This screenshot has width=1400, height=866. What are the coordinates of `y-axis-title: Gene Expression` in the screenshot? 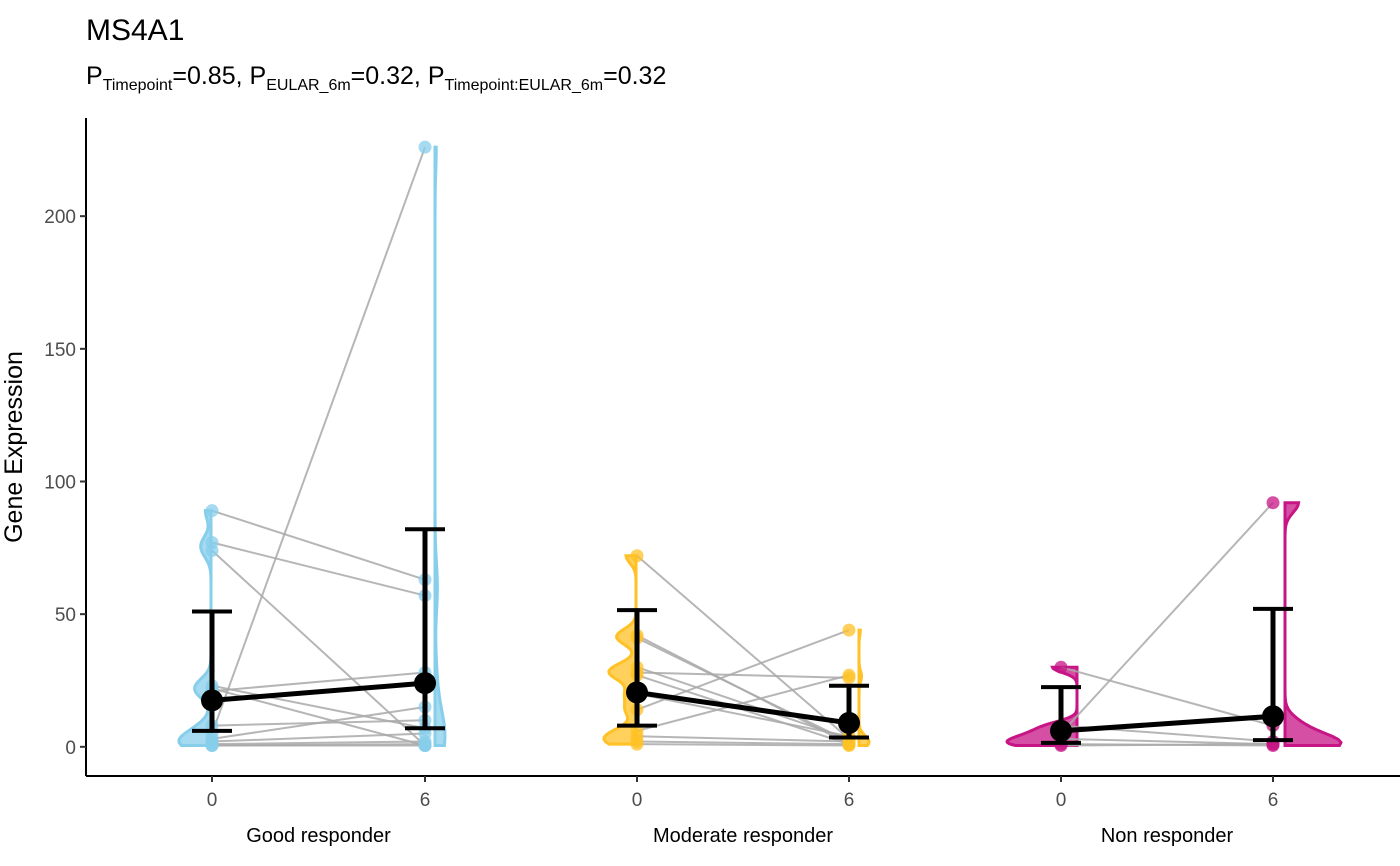 It's located at (14, 447).